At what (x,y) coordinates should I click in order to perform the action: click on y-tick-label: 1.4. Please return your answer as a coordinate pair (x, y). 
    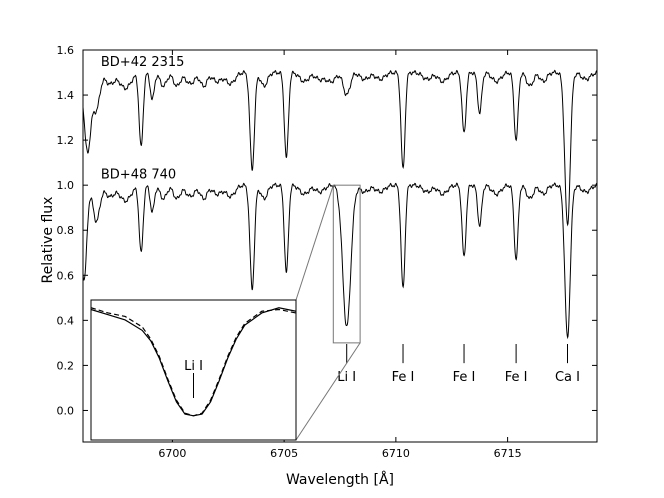
    Looking at the image, I should click on (66, 95).